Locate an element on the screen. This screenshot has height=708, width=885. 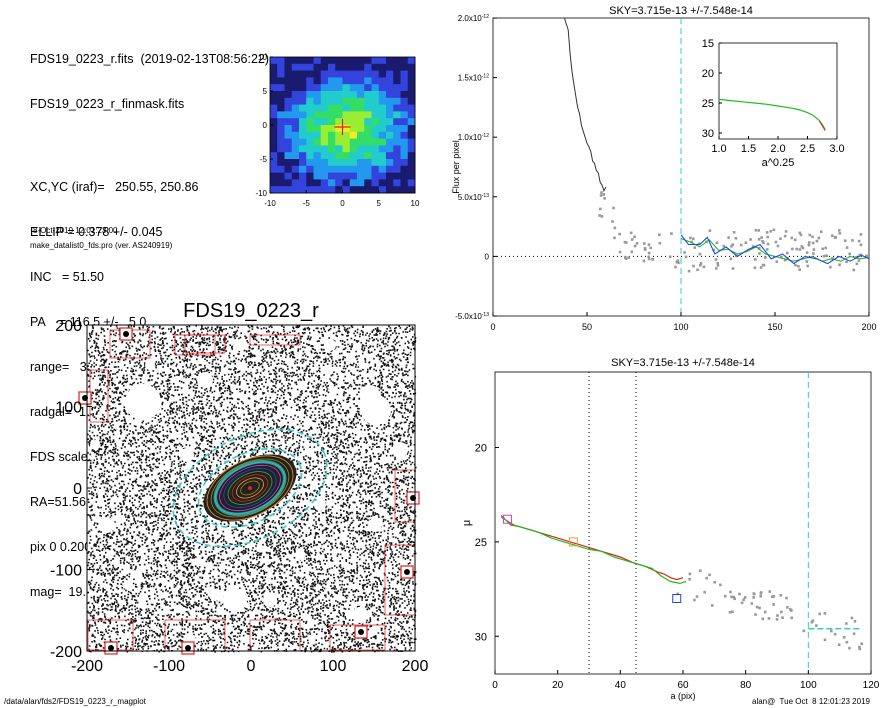
mask-box is located at coordinates (357, 637).